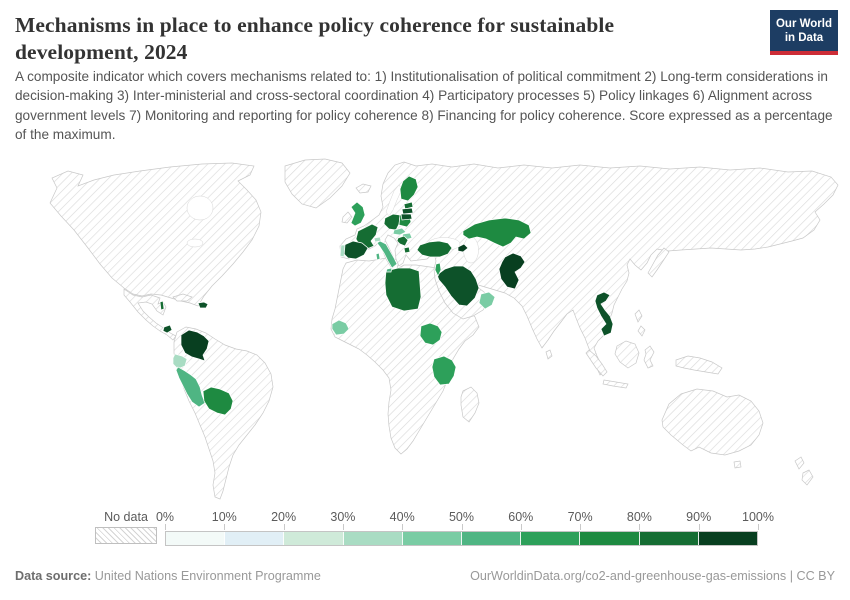 This screenshot has height=600, width=850. Describe the element at coordinates (340, 327) in the screenshot. I see `region-guinea` at that location.